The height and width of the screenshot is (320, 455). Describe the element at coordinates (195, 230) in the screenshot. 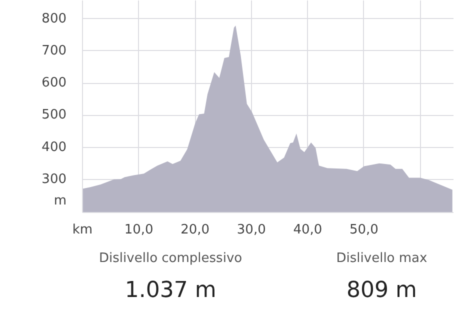

I see `x-tick-label: 20,0` at that location.